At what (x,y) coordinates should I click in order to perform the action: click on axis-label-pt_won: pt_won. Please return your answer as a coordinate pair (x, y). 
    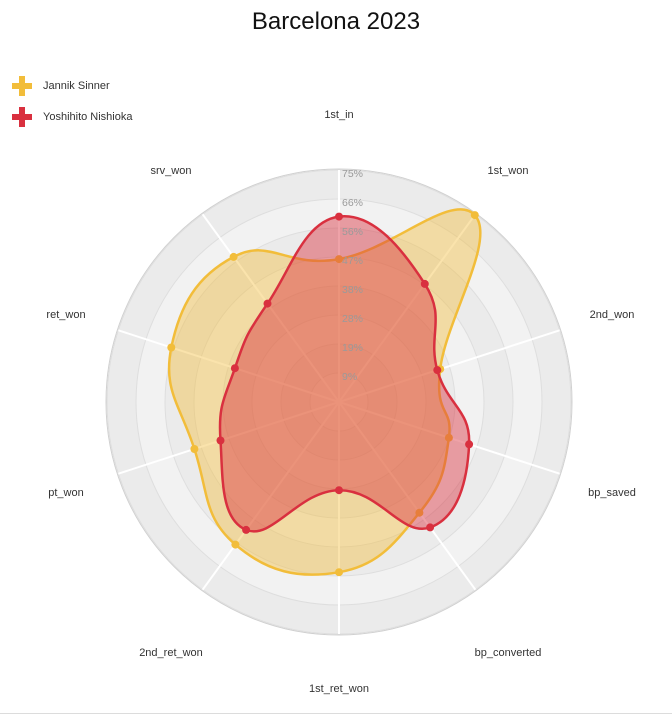
    Looking at the image, I should click on (65, 493).